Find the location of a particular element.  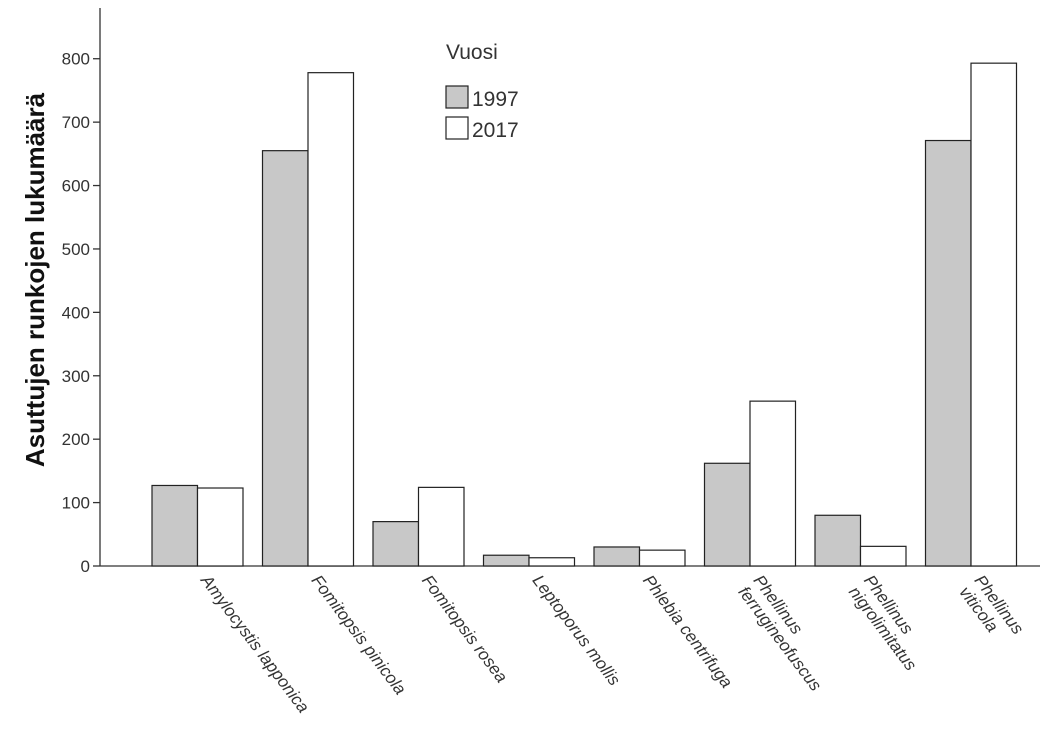

y-axis-label-group: Asuttujen runkojen lukumäärä is located at coordinates (35, 279).